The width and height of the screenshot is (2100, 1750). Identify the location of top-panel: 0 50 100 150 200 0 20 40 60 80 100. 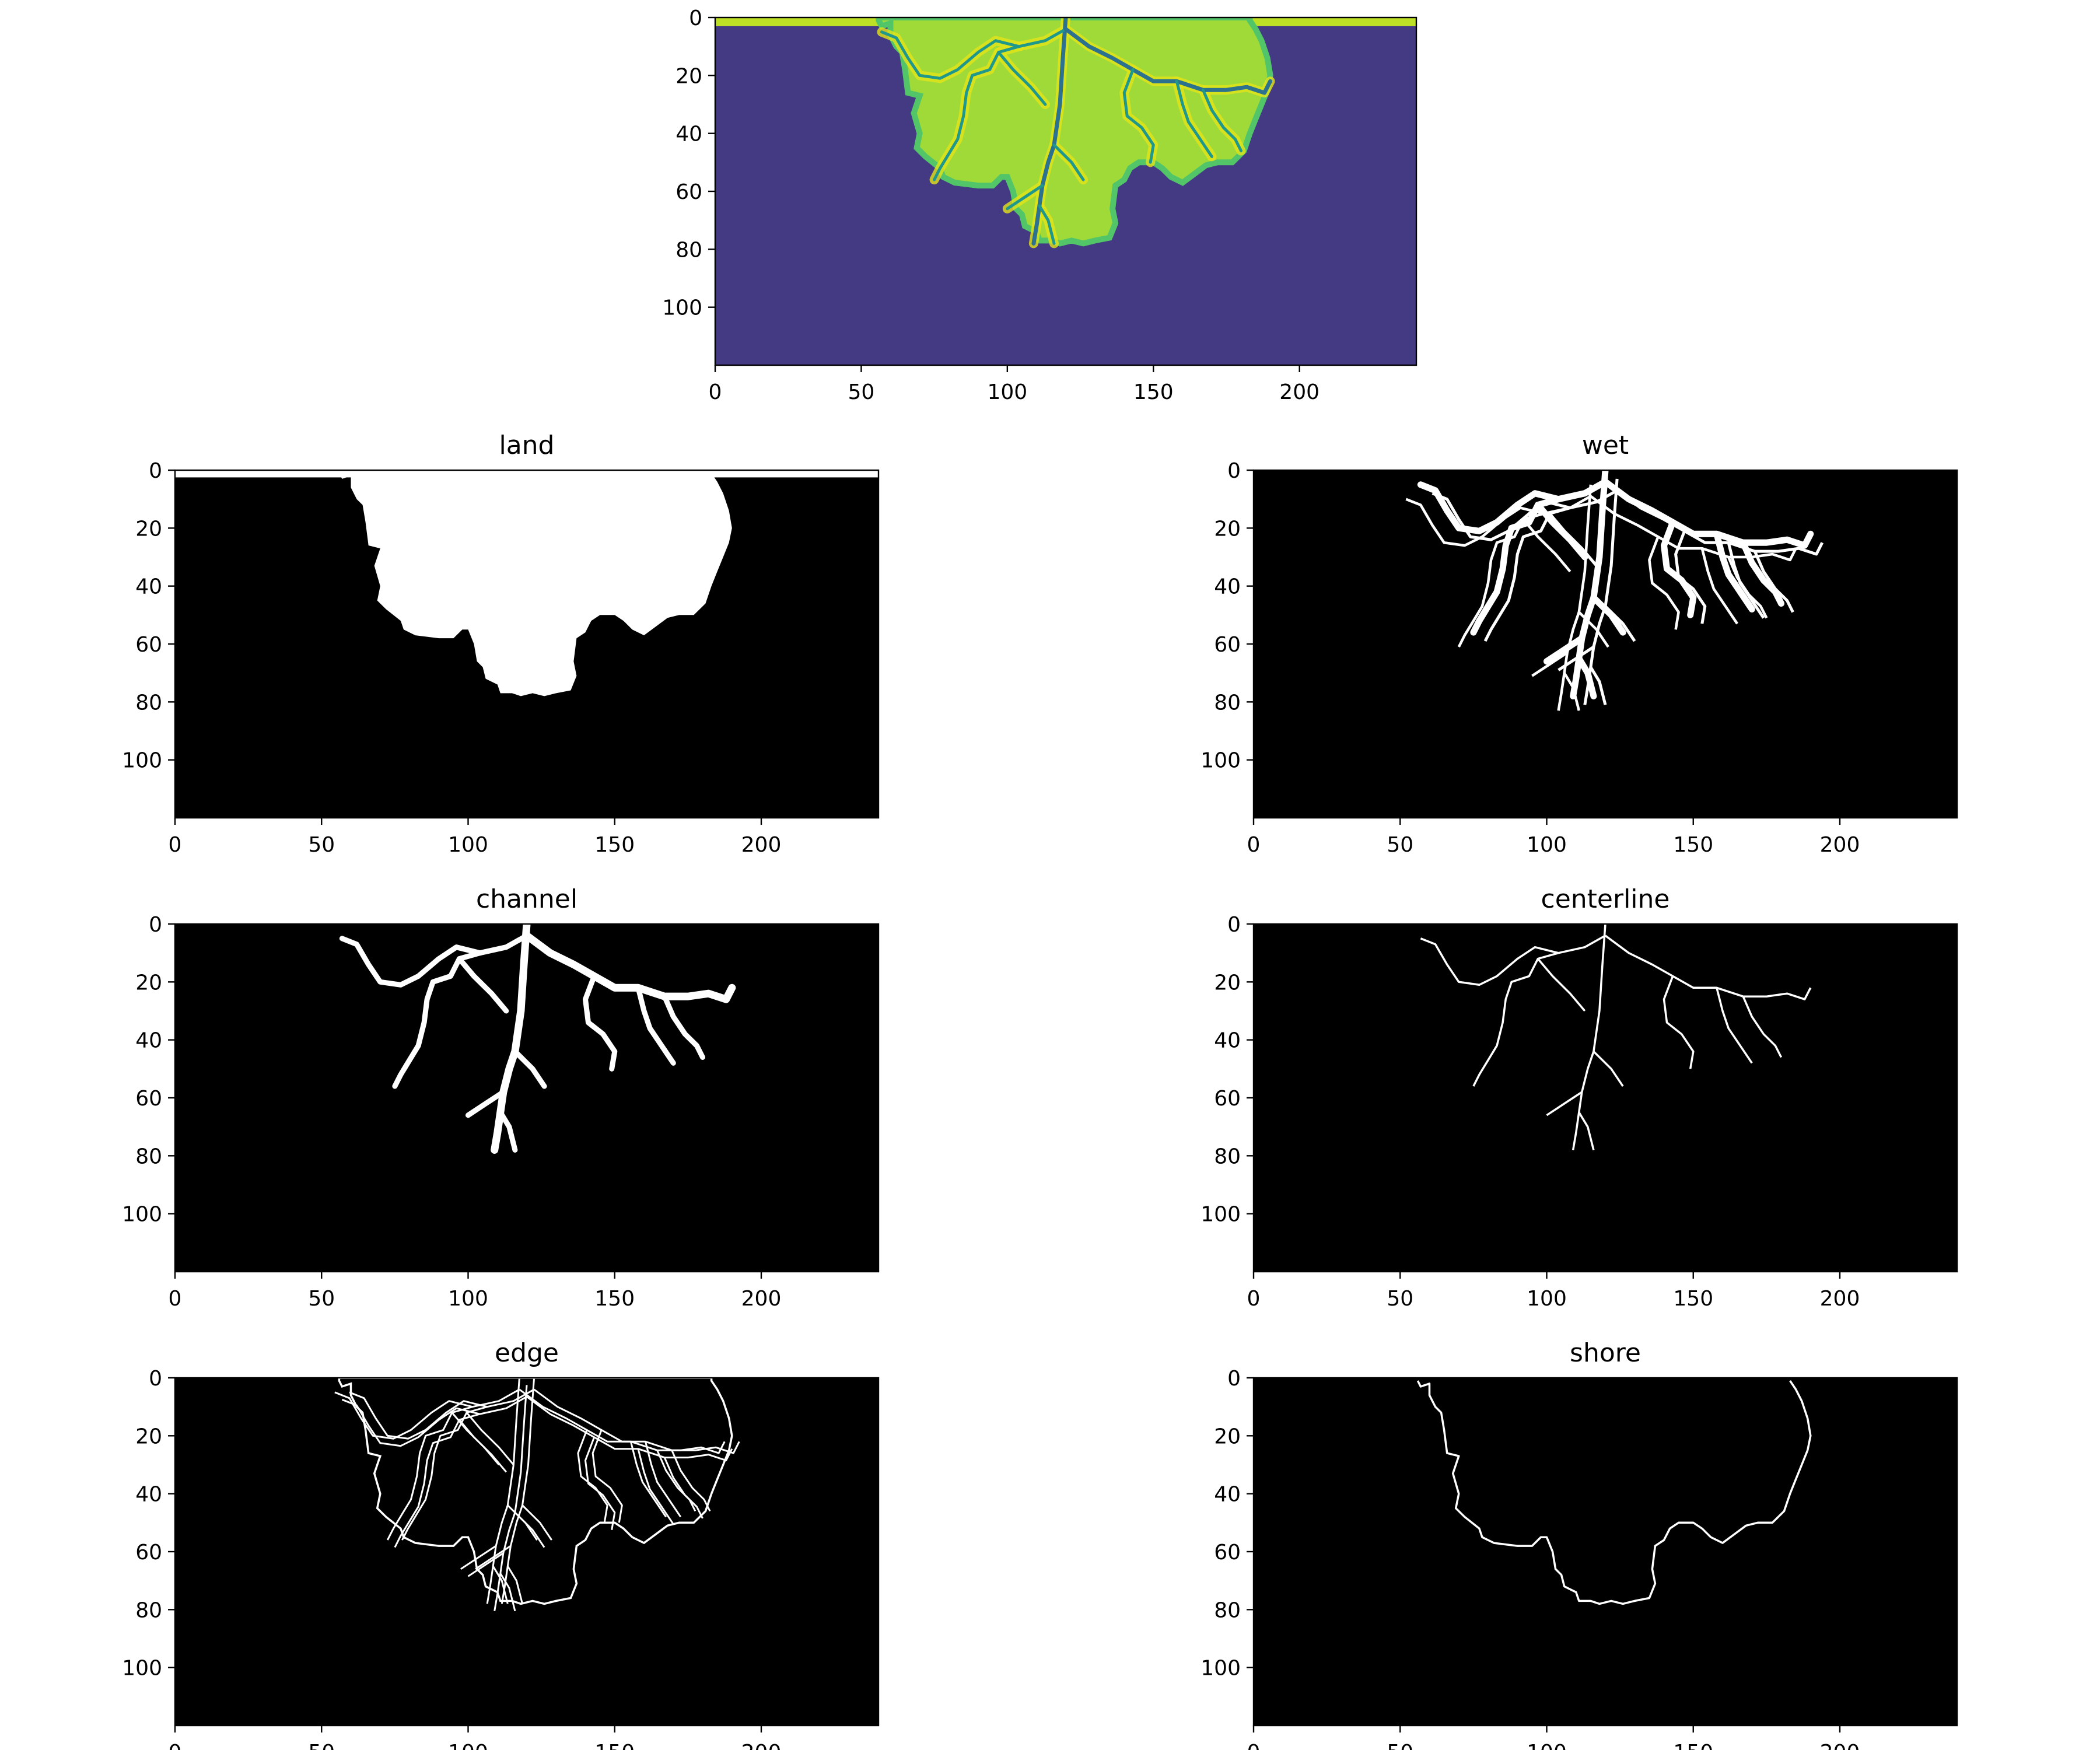
(1040, 205).